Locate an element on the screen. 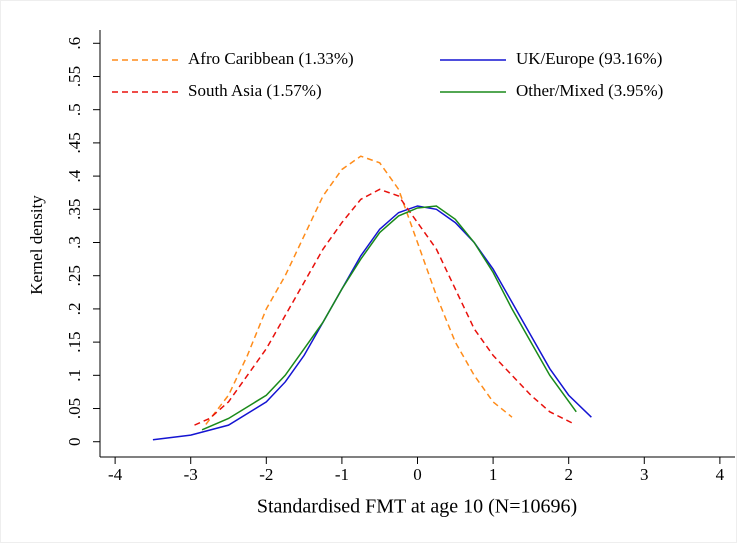 This screenshot has height=543, width=737. x-tick-label: -1 is located at coordinates (342, 474).